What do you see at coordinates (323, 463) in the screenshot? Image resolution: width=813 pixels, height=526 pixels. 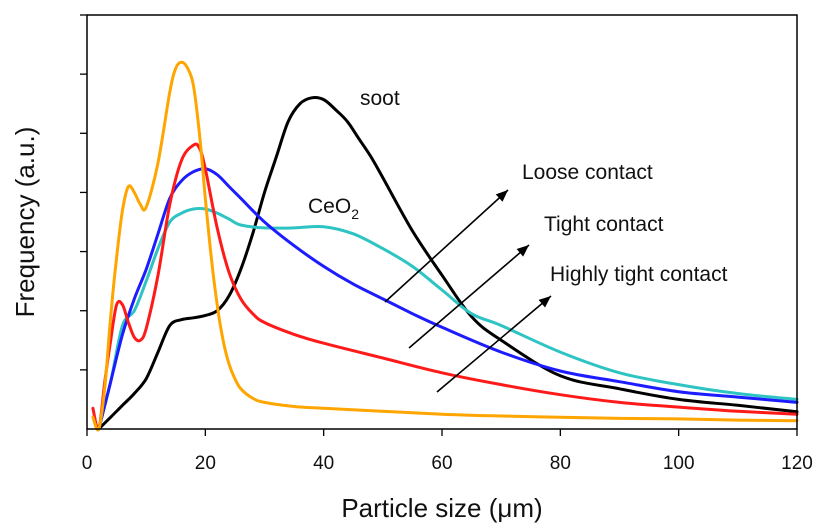 I see `x-tick-label-40: 40` at bounding box center [323, 463].